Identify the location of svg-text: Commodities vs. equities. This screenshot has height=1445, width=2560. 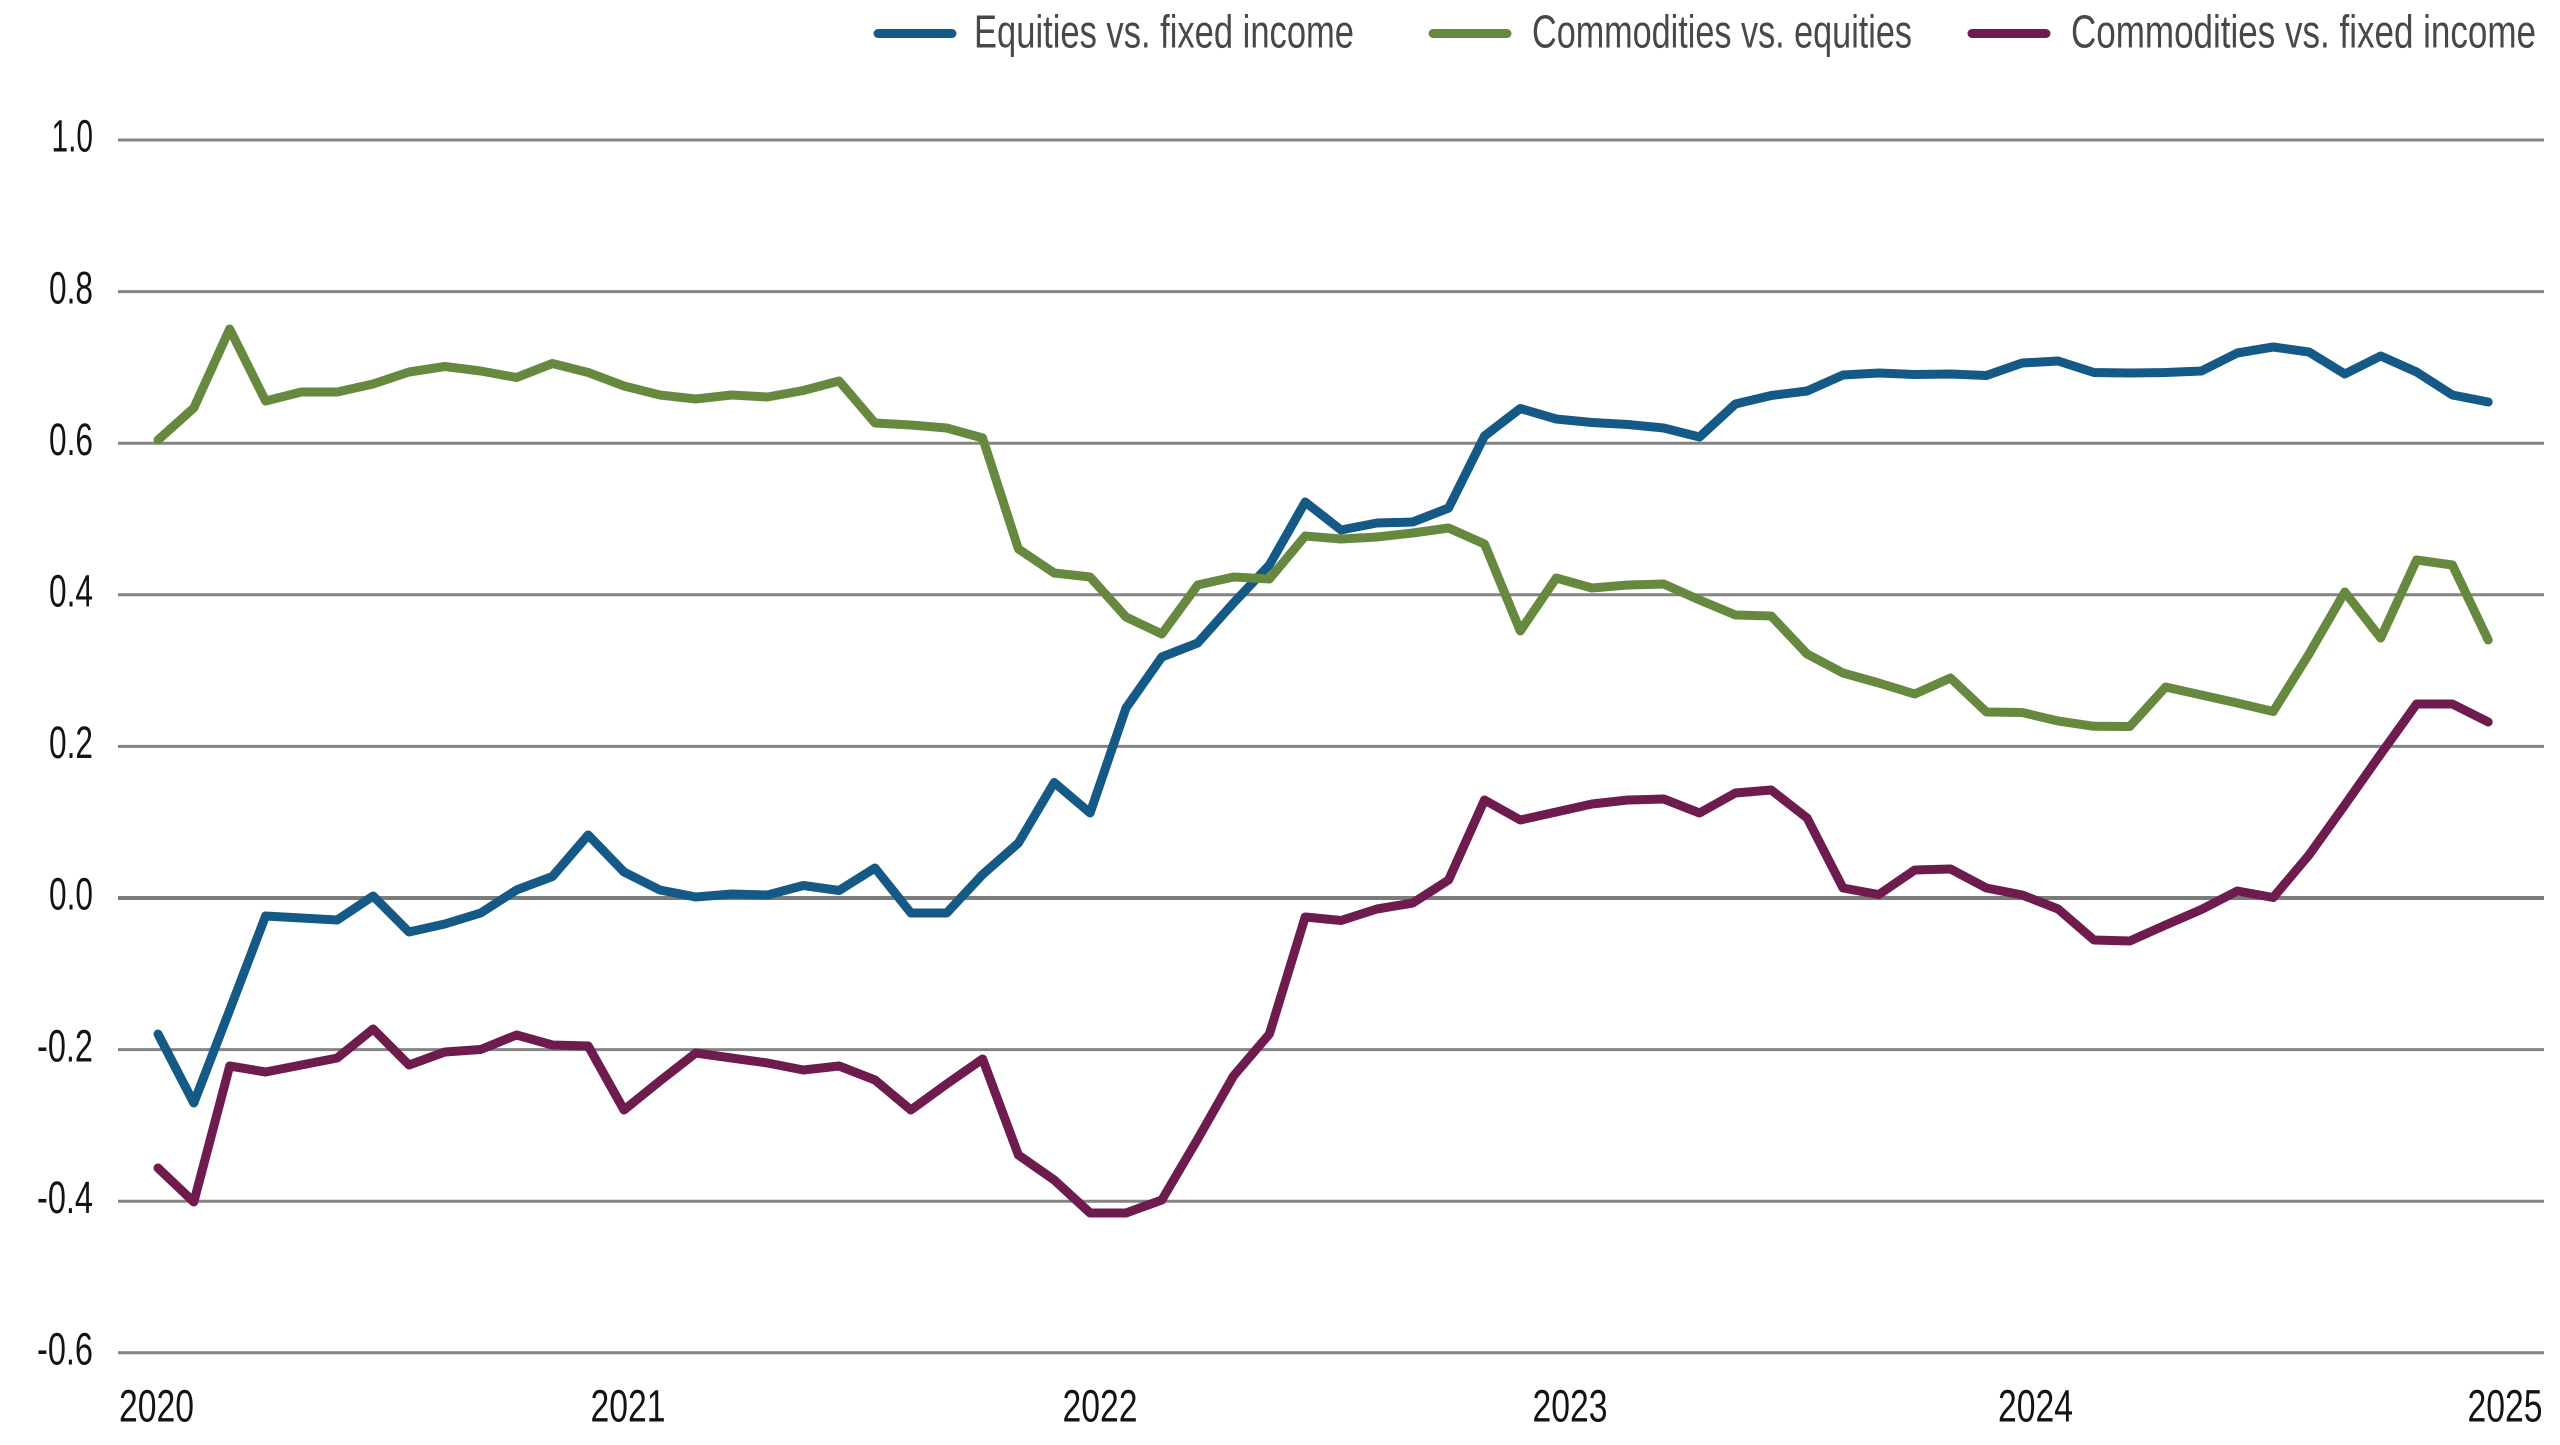
(1722, 32).